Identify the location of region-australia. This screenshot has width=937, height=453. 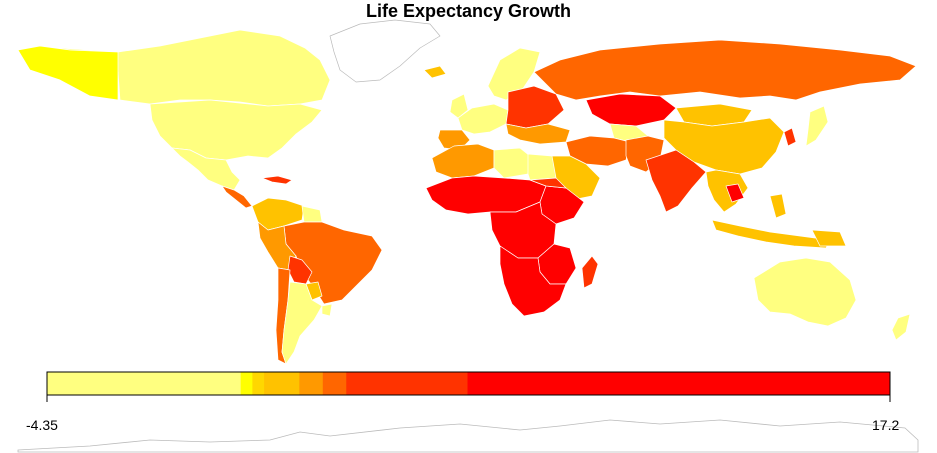
(805, 292).